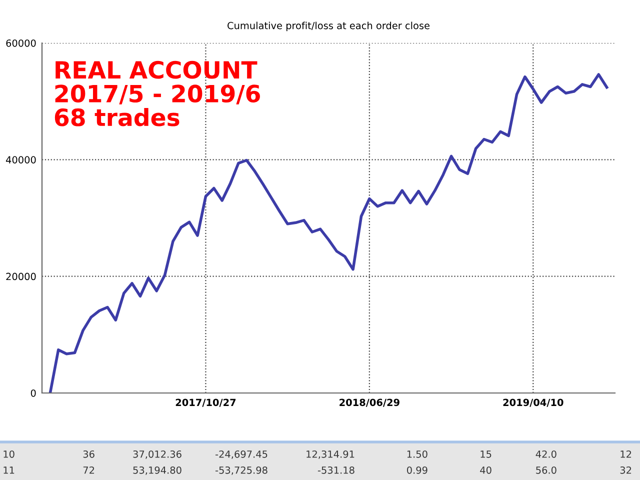 The height and width of the screenshot is (480, 640). Describe the element at coordinates (9, 470) in the screenshot. I see `text: 11` at that location.